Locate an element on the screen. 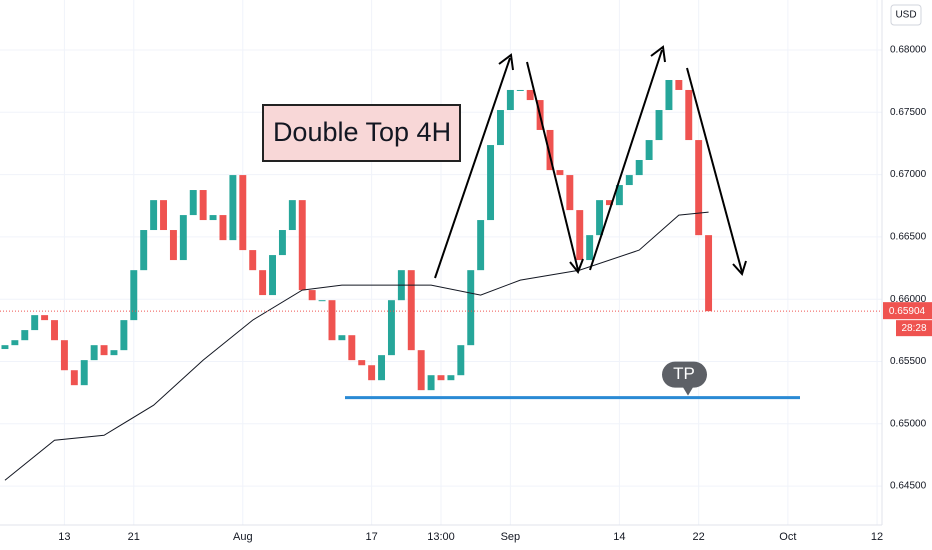 The width and height of the screenshot is (932, 550). x-tick-label: Oct is located at coordinates (787, 537).